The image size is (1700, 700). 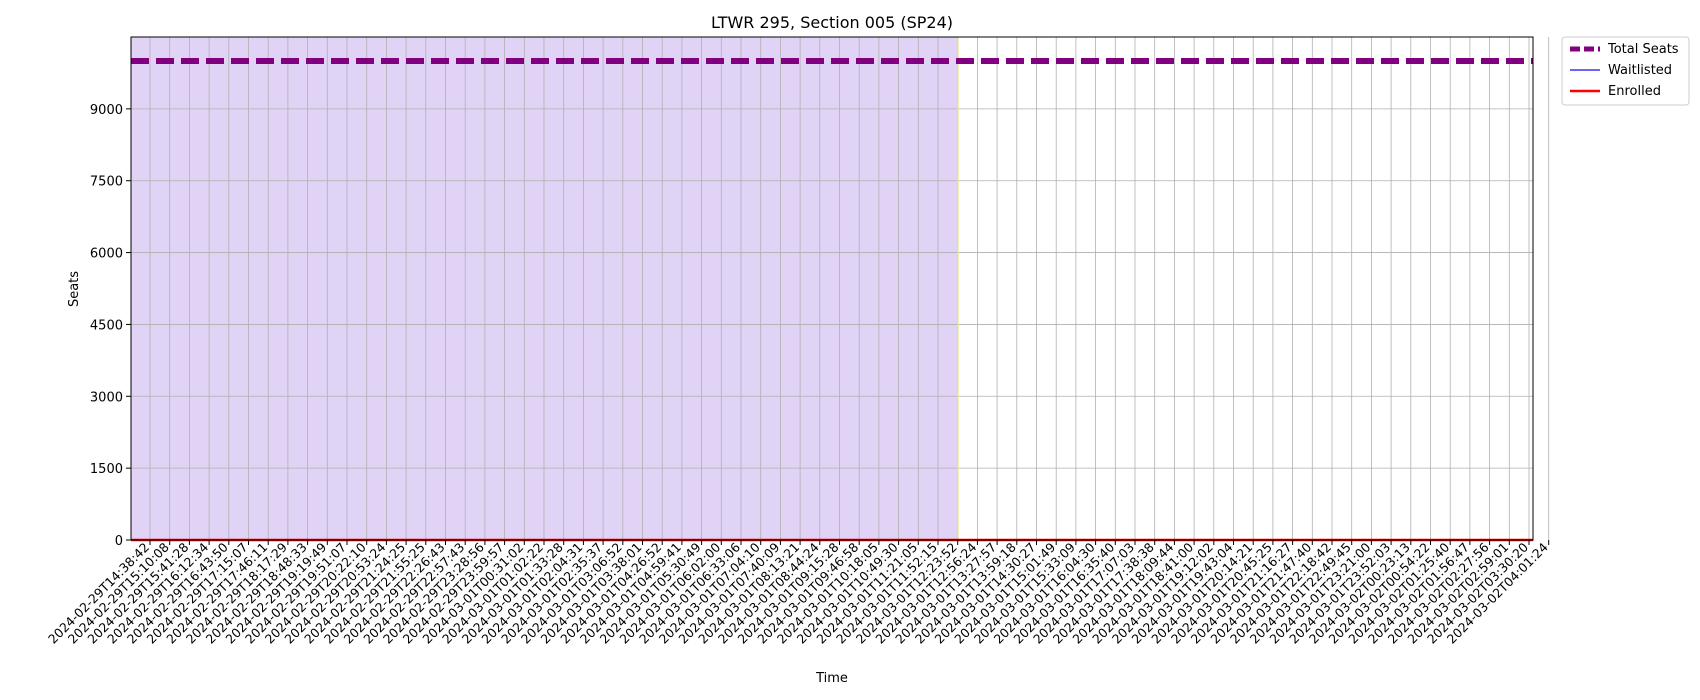 I want to click on chart-title: LTWR 295, Section 005 (SP24), so click(x=832, y=22).